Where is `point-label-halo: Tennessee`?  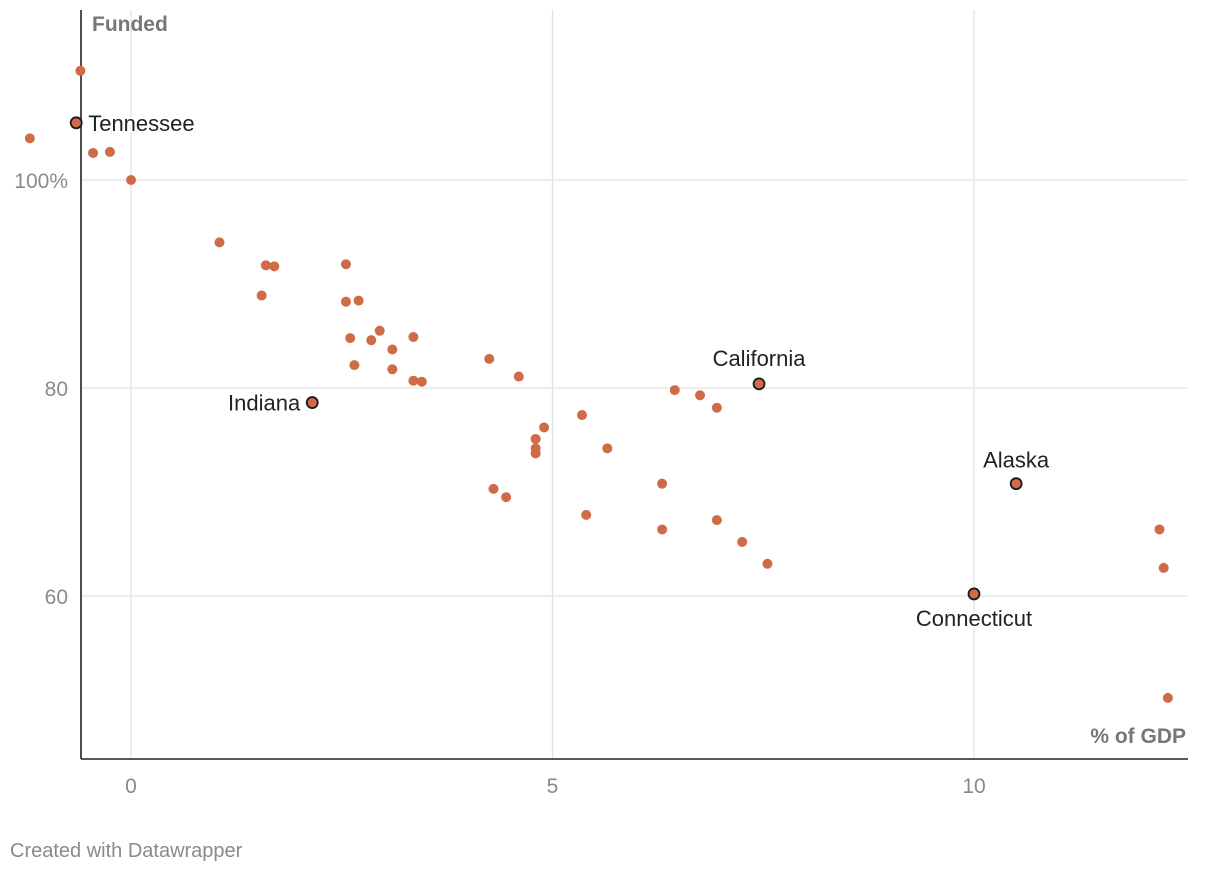
point-label-halo: Tennessee is located at coordinates (141, 123).